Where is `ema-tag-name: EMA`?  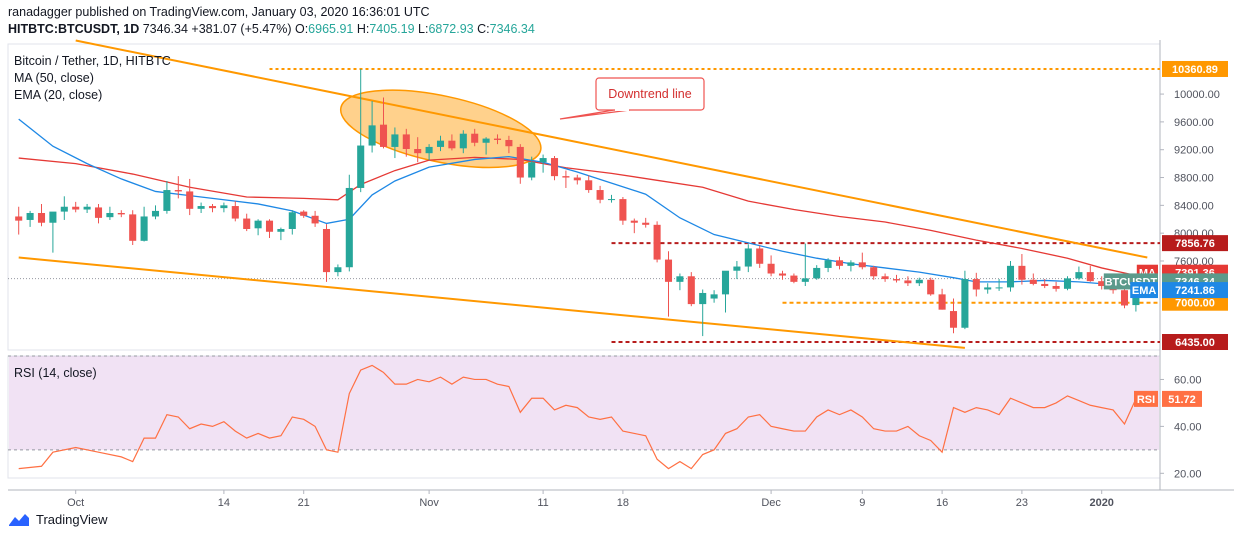
ema-tag-name: EMA is located at coordinates (1144, 291).